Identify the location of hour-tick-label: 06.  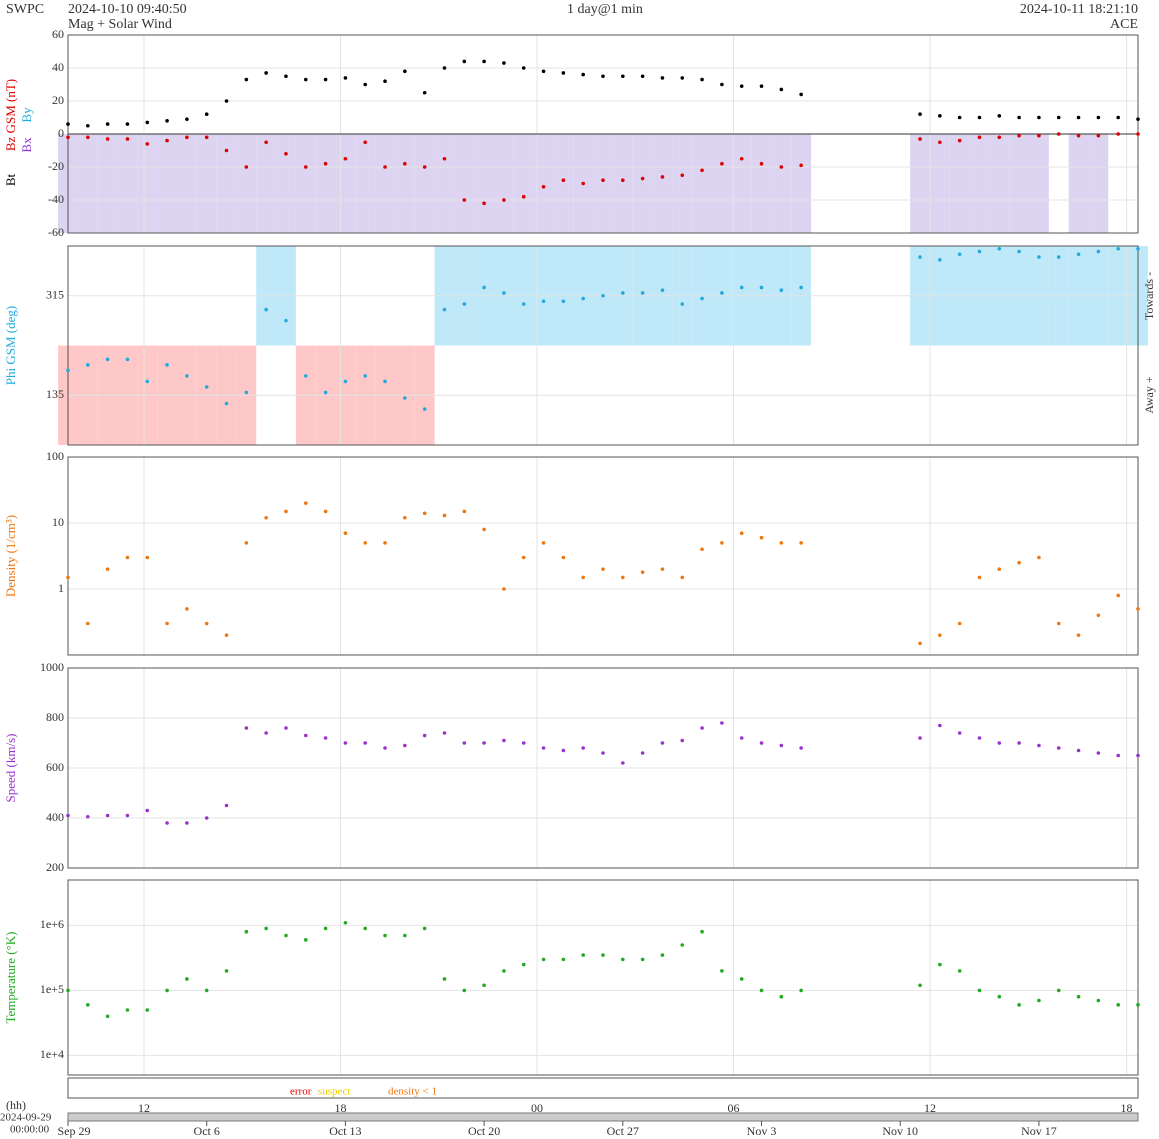
(734, 1108).